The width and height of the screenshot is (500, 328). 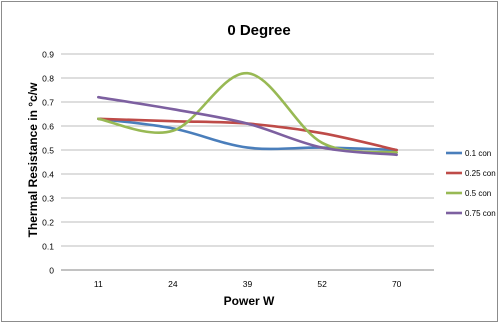 What do you see at coordinates (48, 199) in the screenshot?
I see `y-tick-label: 0.3` at bounding box center [48, 199].